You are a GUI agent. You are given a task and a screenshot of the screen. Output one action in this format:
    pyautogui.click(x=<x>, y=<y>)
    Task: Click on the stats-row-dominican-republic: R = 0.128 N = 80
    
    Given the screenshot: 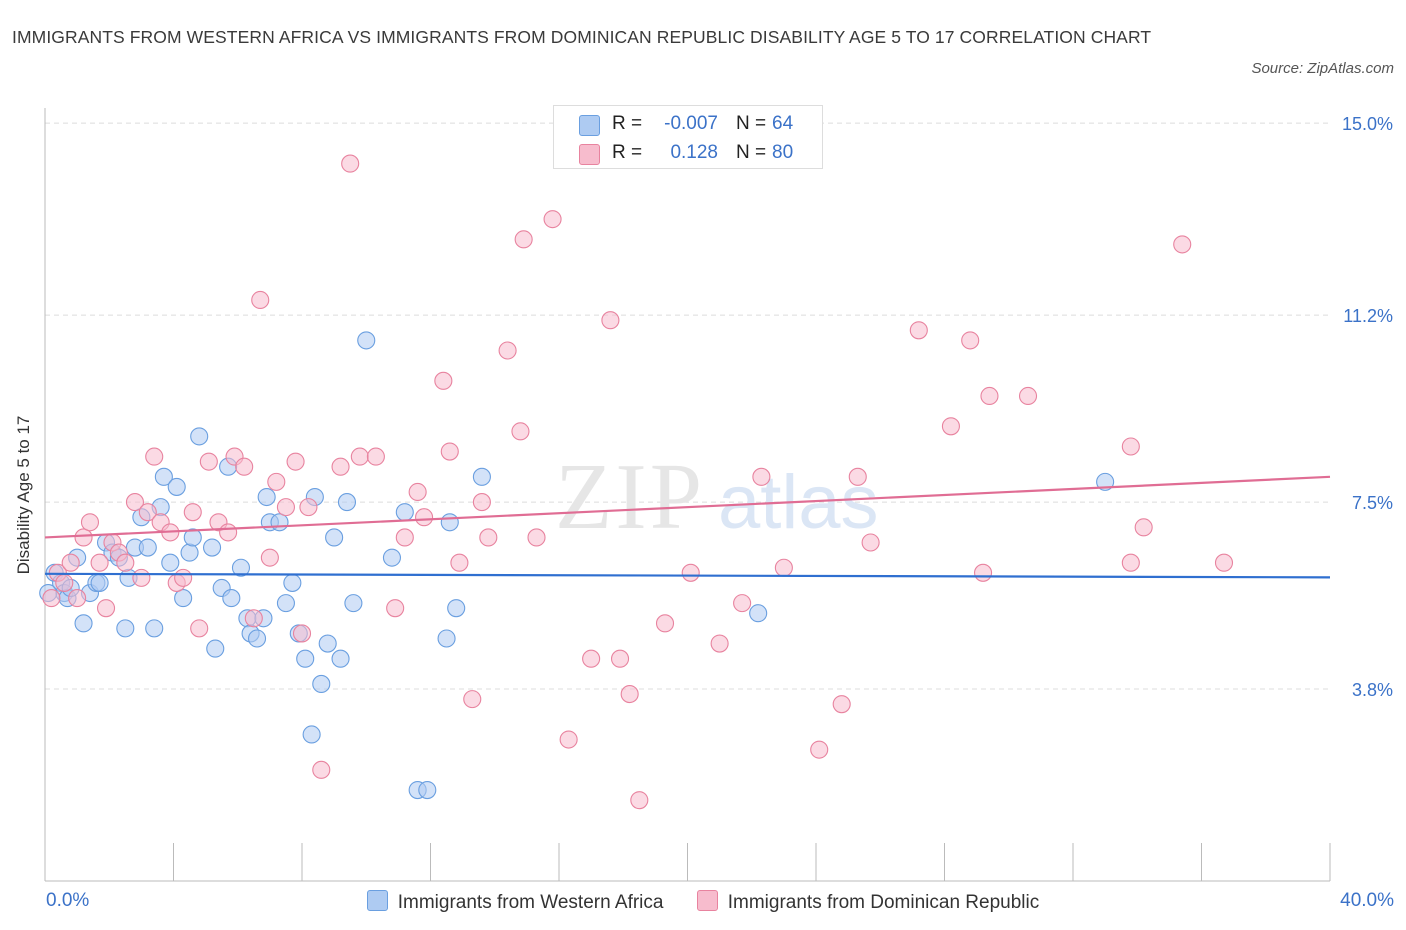 What is the action you would take?
    pyautogui.click(x=688, y=153)
    